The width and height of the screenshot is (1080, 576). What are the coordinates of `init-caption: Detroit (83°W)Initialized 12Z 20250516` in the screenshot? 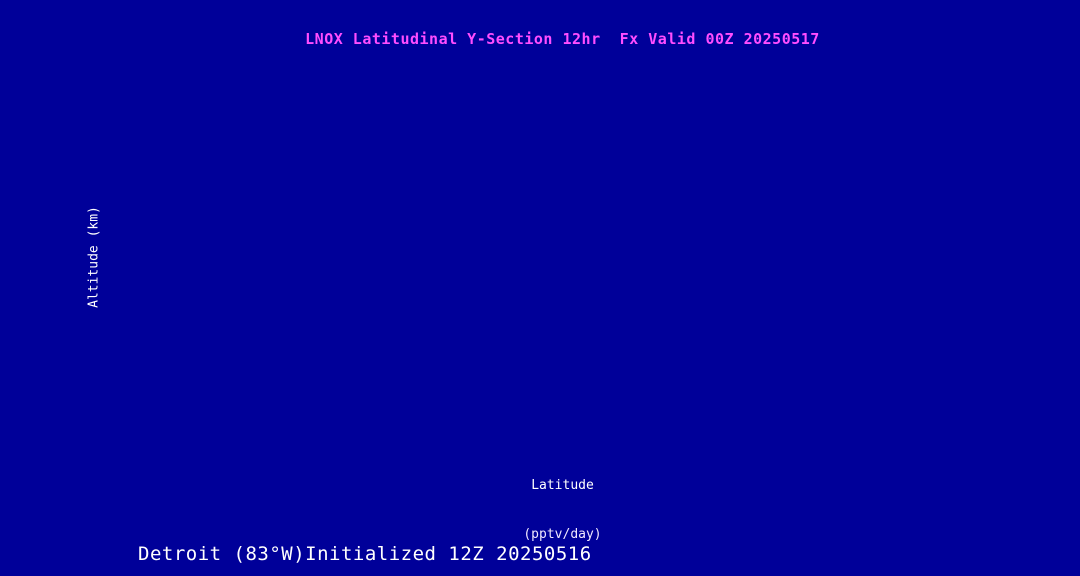 It's located at (365, 554).